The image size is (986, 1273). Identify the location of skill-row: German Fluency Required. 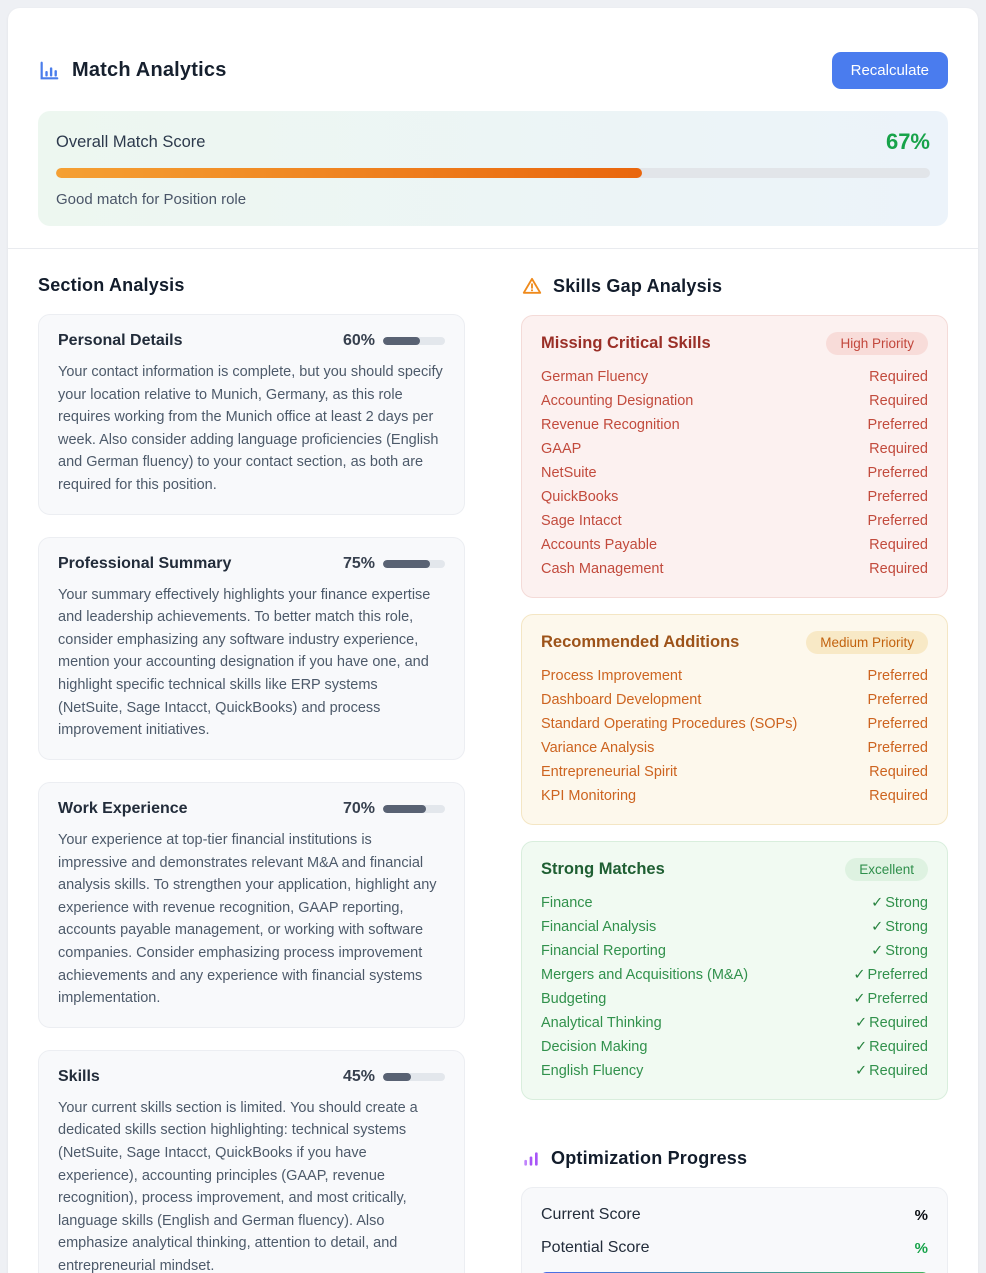
(734, 377).